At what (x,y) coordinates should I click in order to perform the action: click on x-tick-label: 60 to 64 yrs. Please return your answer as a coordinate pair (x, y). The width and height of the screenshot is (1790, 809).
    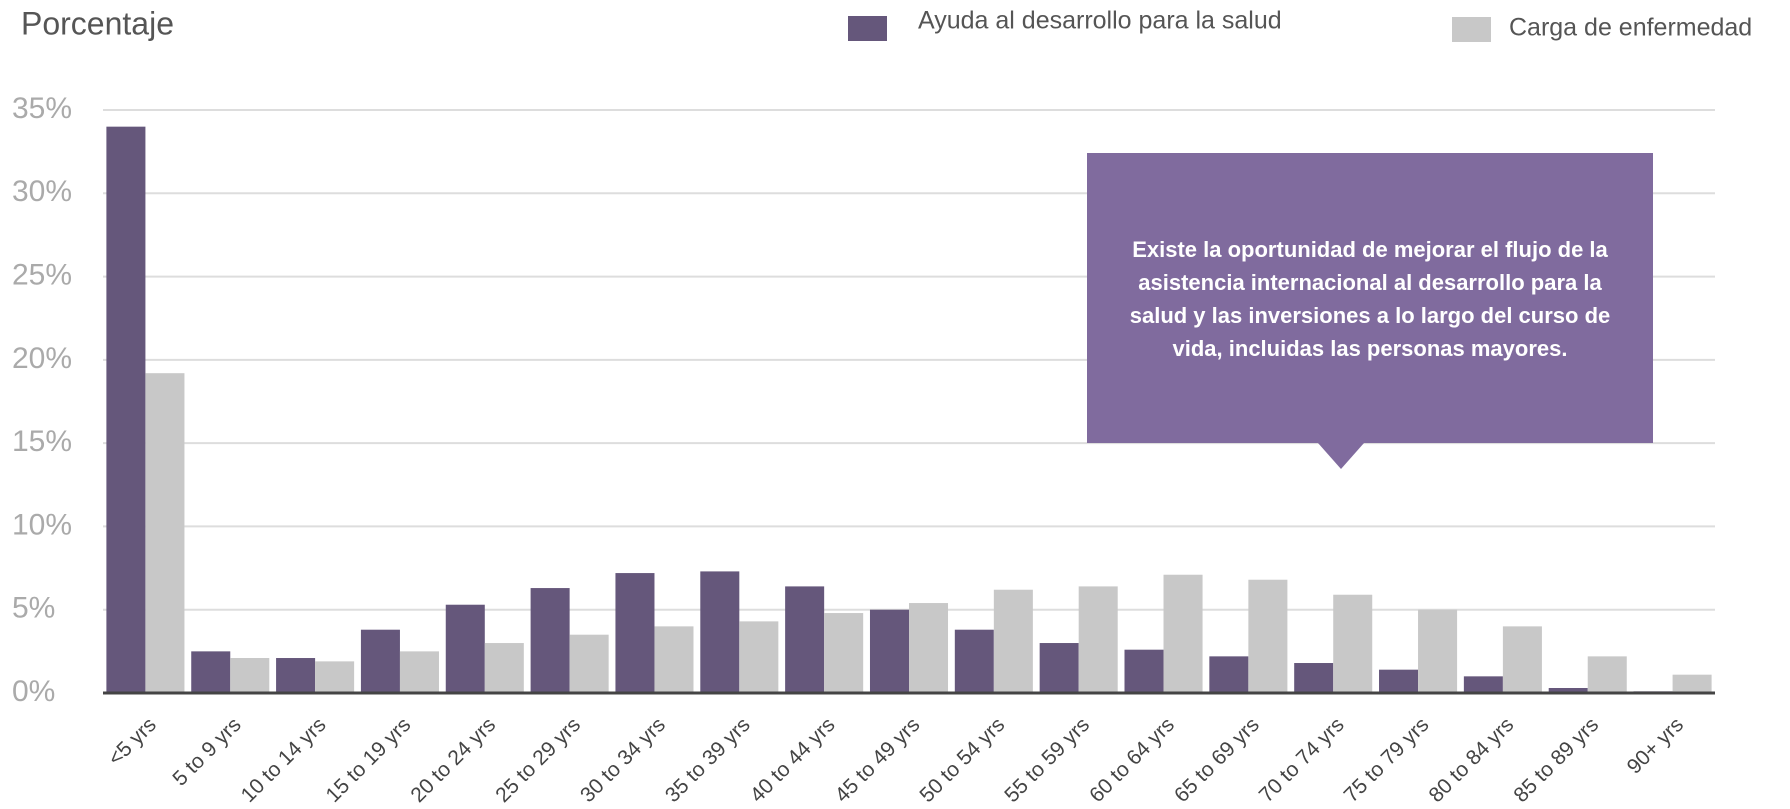
    Looking at the image, I should click on (1132, 760).